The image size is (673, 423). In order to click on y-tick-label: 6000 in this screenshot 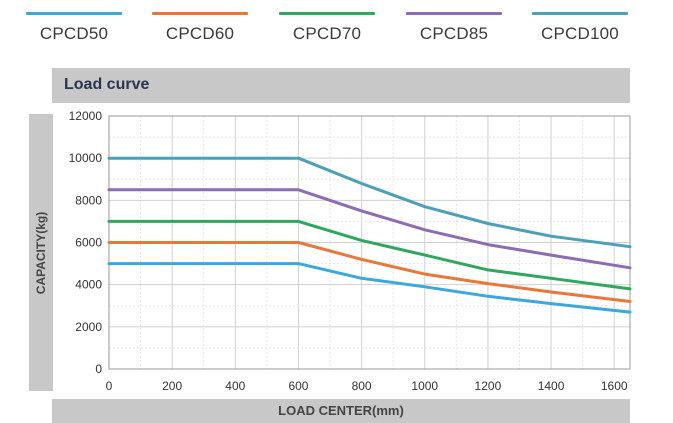, I will do `click(88, 243)`.